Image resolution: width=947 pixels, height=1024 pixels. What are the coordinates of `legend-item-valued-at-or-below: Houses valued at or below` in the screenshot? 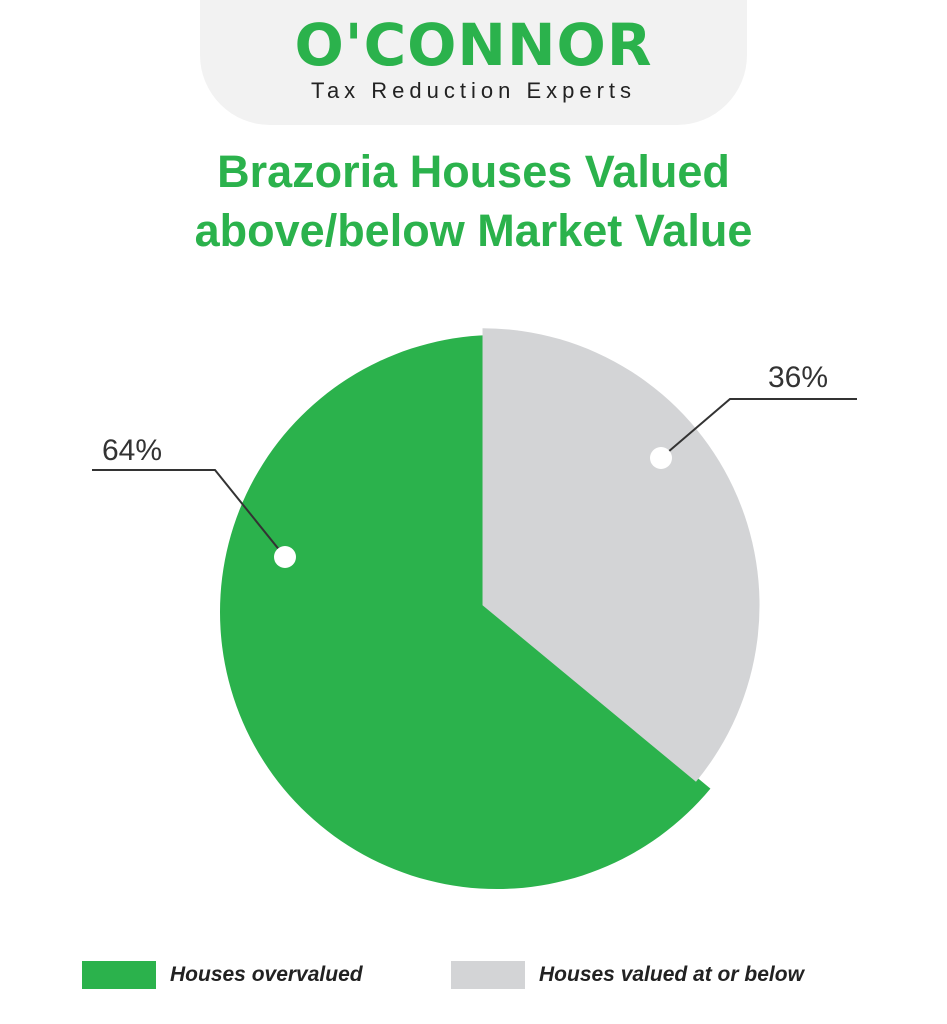 It's located at (627, 975).